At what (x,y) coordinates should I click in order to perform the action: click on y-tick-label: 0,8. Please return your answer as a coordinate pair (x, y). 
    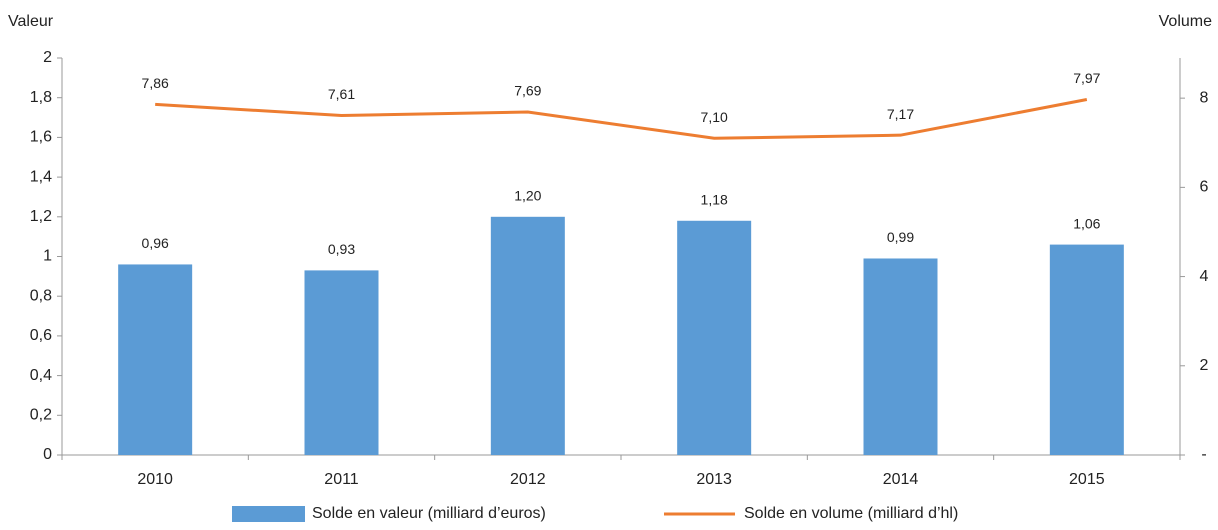
    Looking at the image, I should click on (41, 295).